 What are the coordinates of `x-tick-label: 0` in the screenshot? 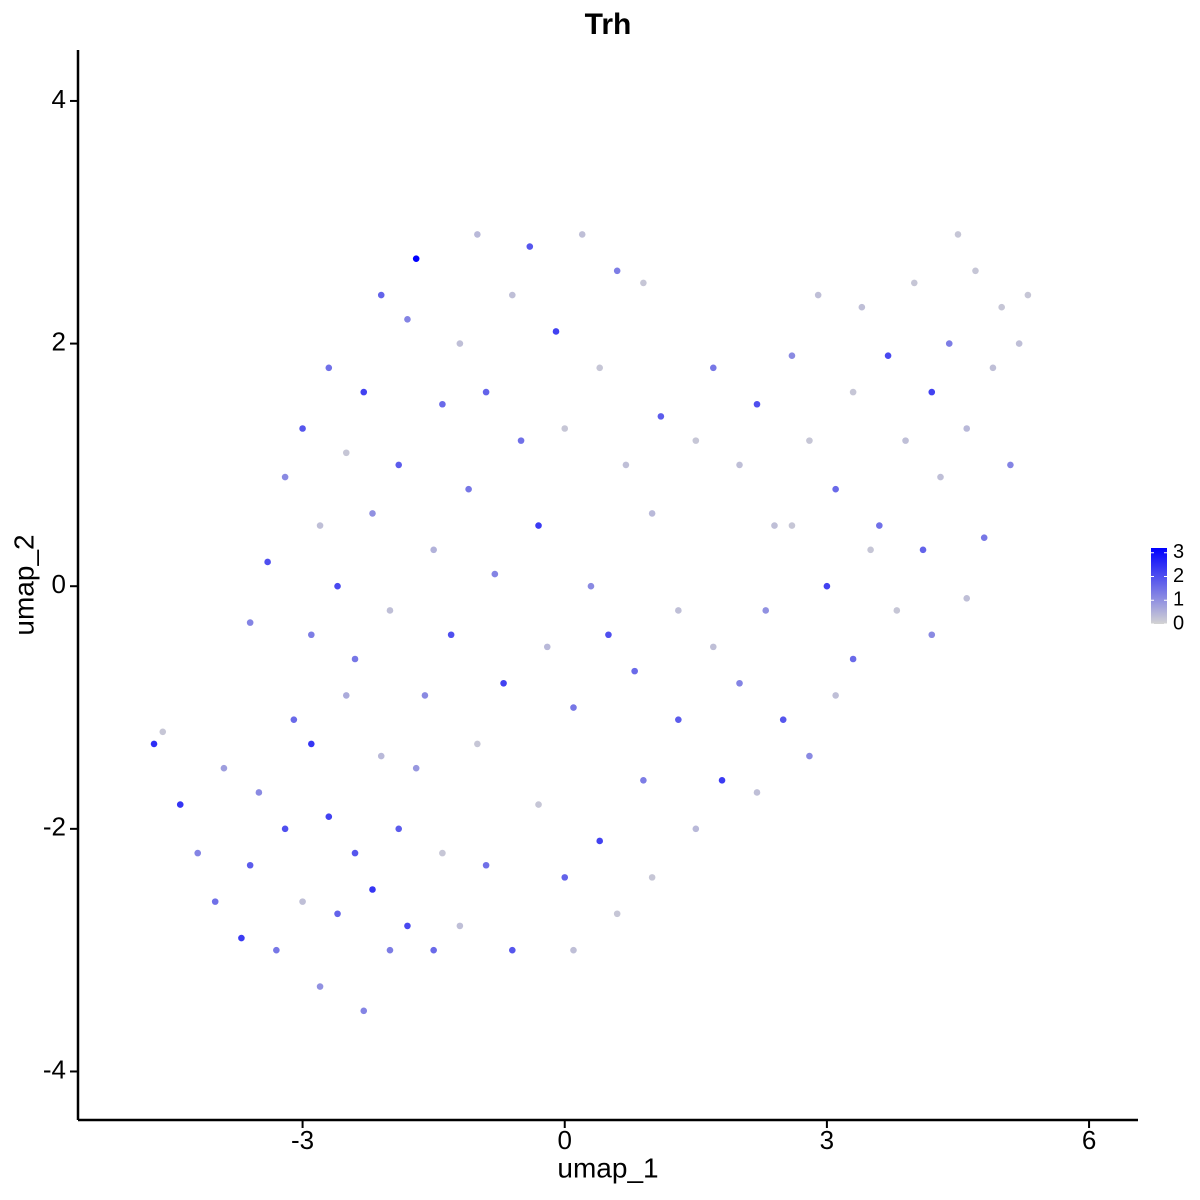 It's located at (565, 1140).